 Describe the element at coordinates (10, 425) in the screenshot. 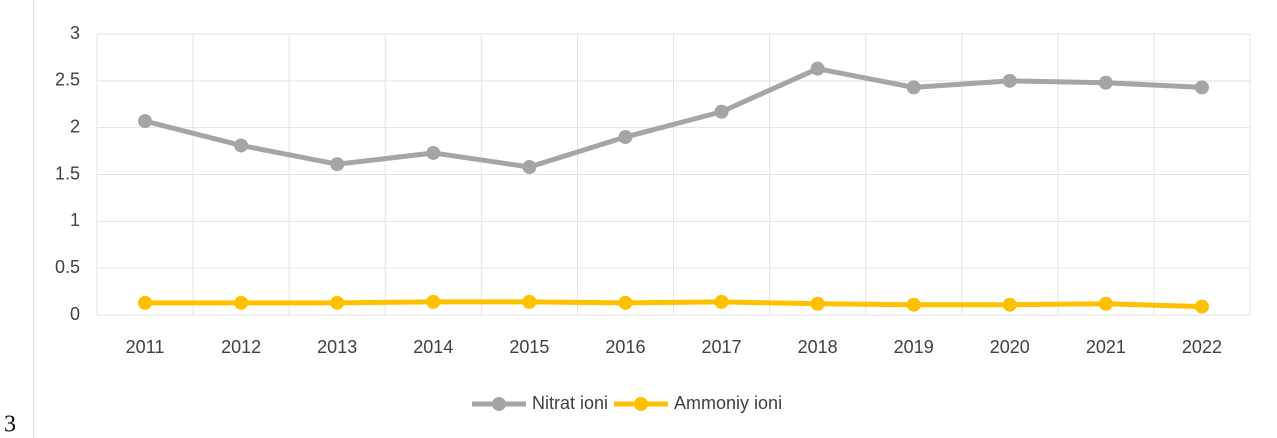

I see `page-mark: 3` at that location.